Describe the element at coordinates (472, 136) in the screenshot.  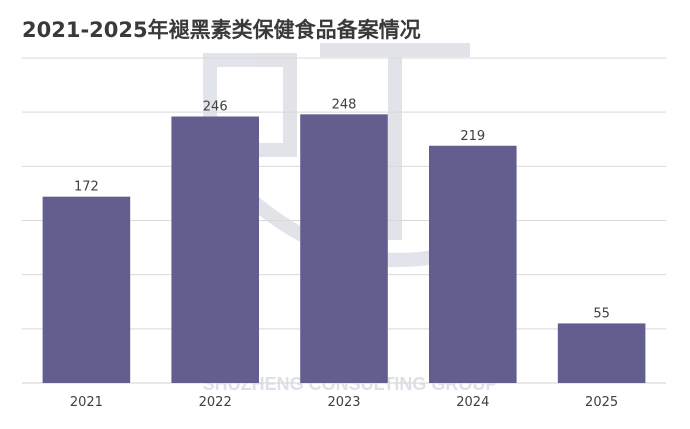
I see `data-label-2024: 219` at that location.